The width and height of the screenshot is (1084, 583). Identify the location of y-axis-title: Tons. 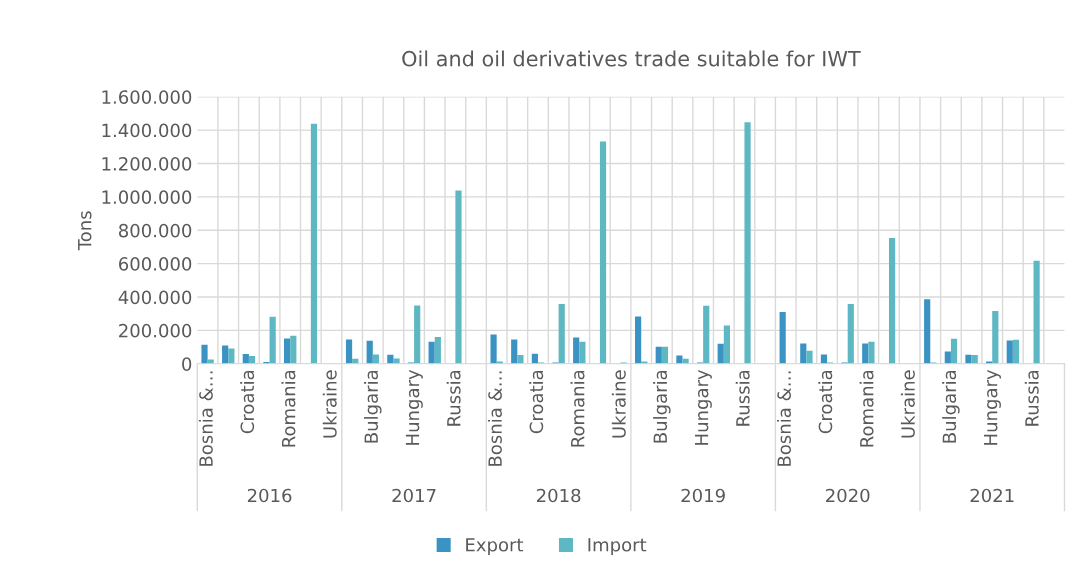
(85, 231).